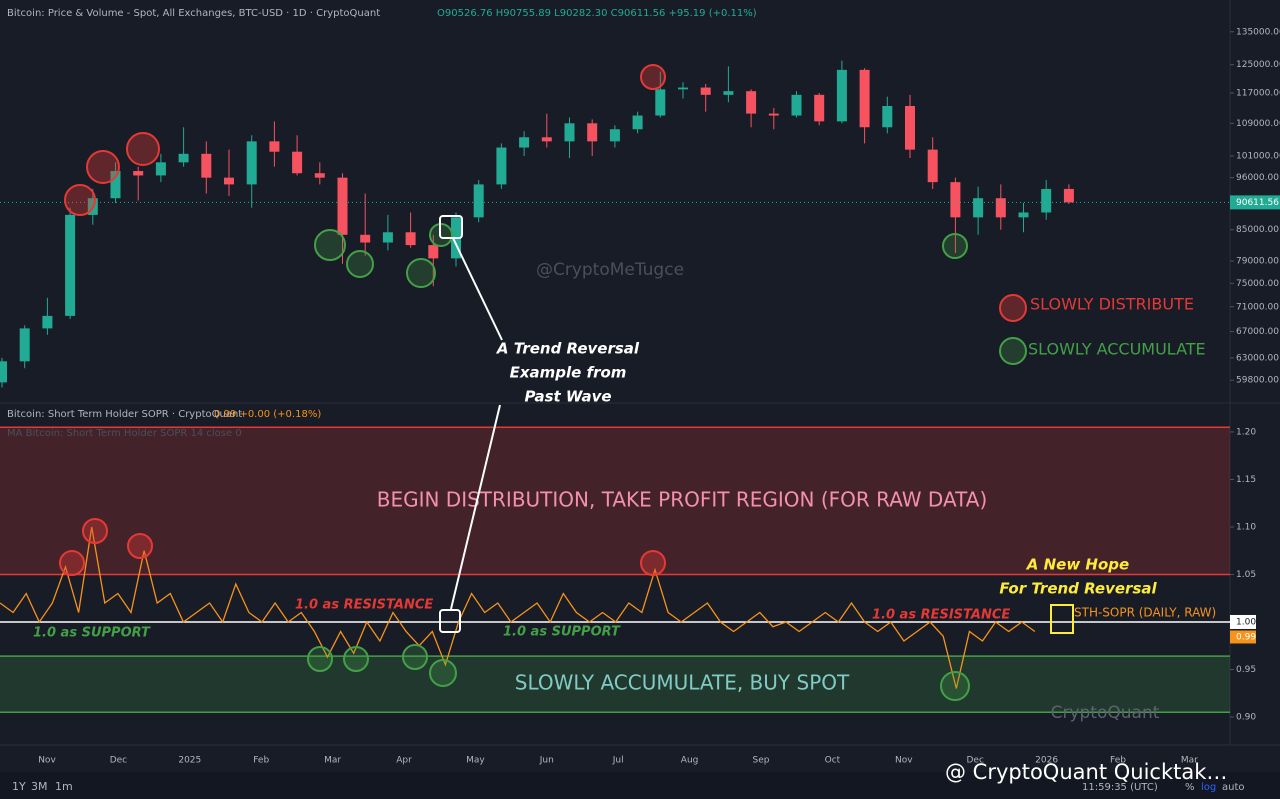 This screenshot has height=799, width=1280. Describe the element at coordinates (1117, 349) in the screenshot. I see `legend-label: SLOWLY ACCUMULATE` at that location.